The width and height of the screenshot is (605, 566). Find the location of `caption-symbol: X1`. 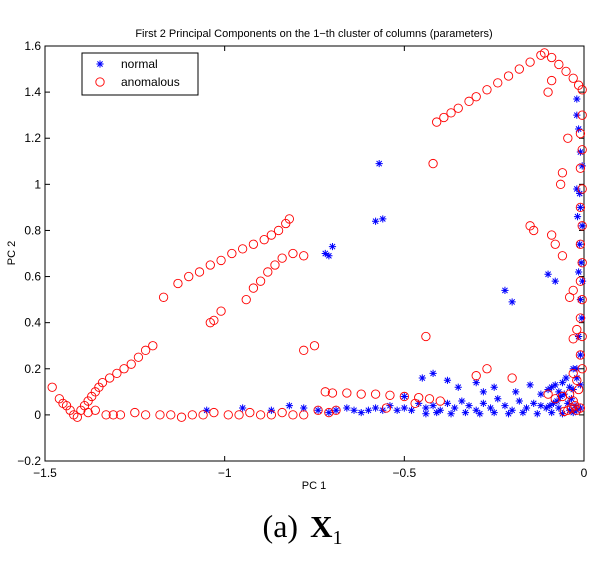

caption-symbol: X1 is located at coordinates (326, 529).